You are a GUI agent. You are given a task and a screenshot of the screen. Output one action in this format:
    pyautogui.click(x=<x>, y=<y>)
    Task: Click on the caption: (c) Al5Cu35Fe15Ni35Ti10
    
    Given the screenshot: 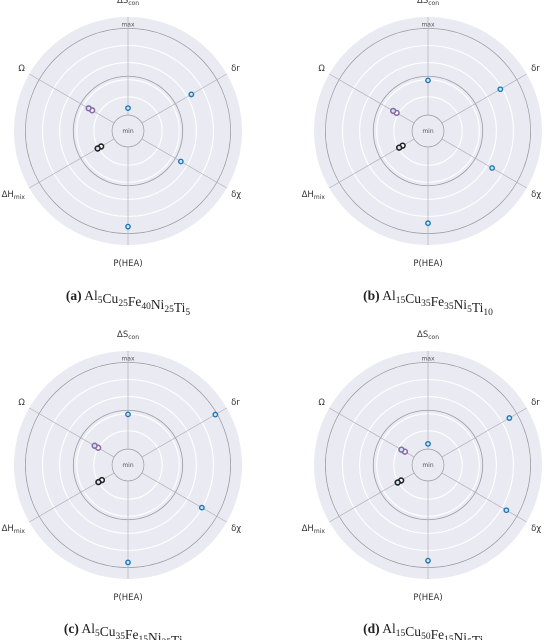 What is the action you would take?
    pyautogui.click(x=128, y=630)
    